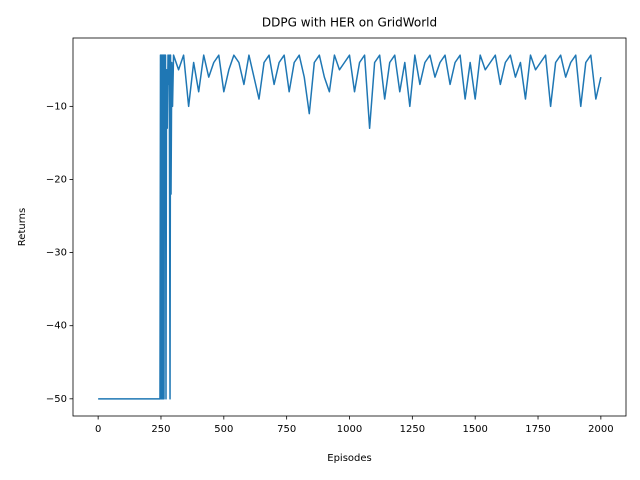 The width and height of the screenshot is (640, 480). I want to click on x-tick-label: 1750, so click(537, 429).